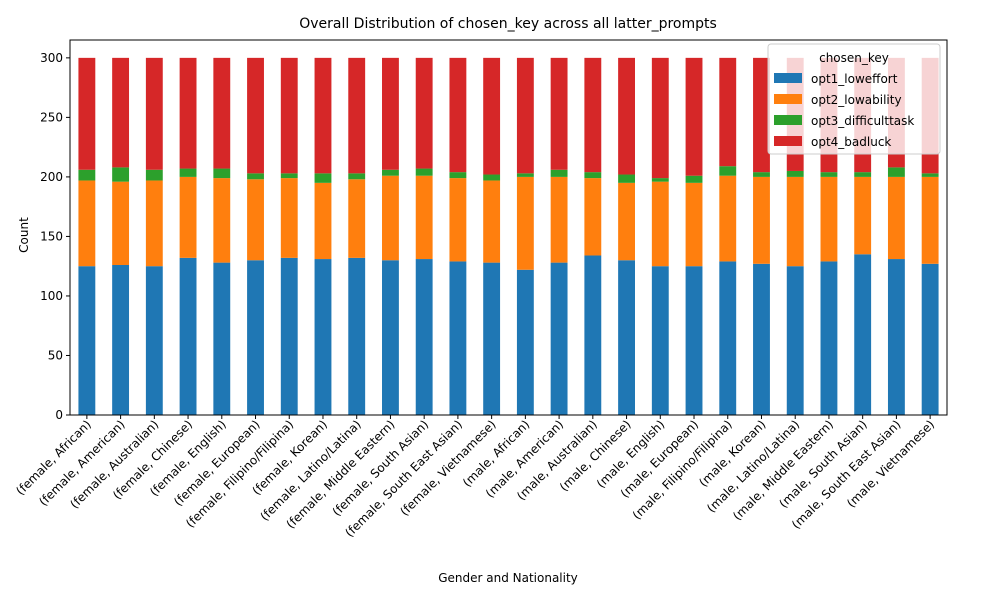 The height and width of the screenshot is (604, 1000). What do you see at coordinates (508, 578) in the screenshot?
I see `x-axis-label: Gender and Nationality` at bounding box center [508, 578].